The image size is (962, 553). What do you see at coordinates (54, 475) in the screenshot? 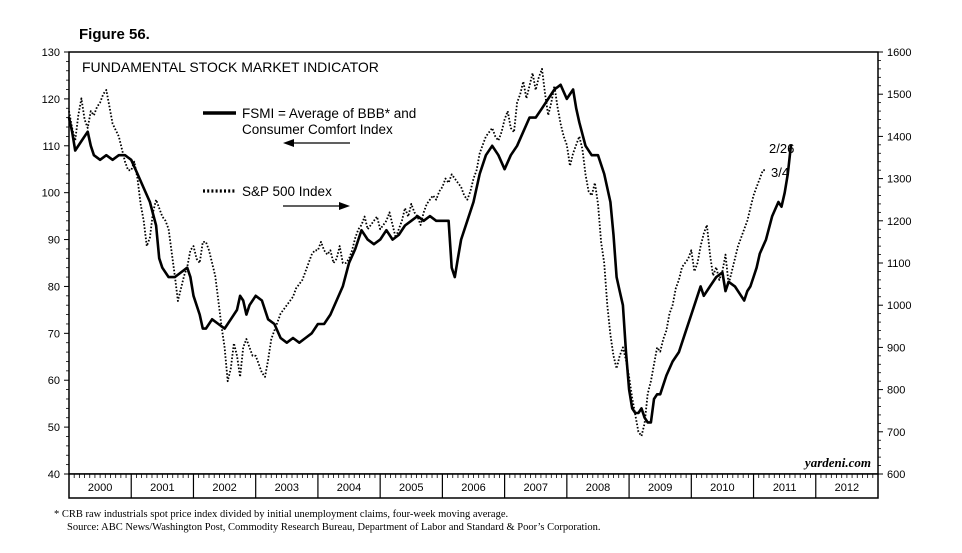
I see `y-left-tick-label: 40` at bounding box center [54, 475].